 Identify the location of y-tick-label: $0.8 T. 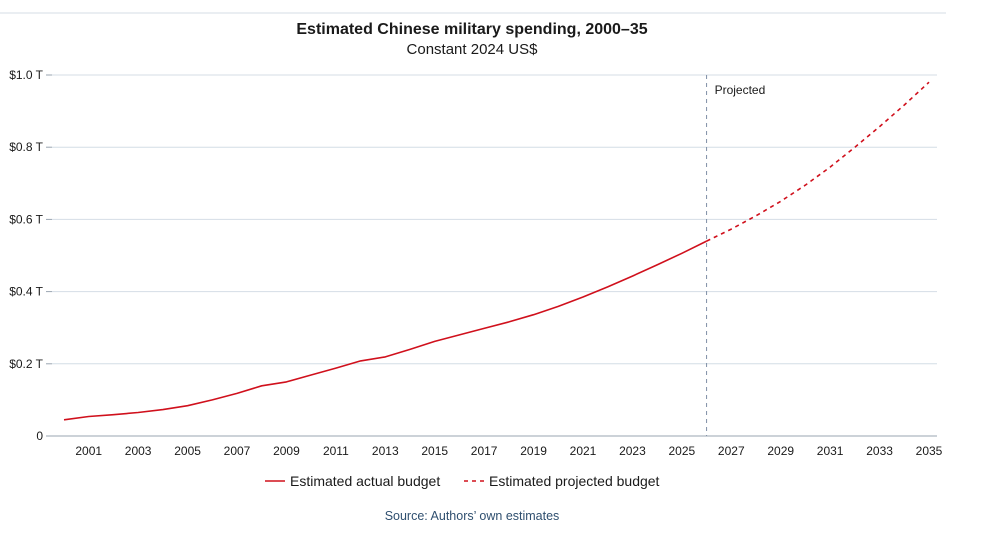
(26, 147).